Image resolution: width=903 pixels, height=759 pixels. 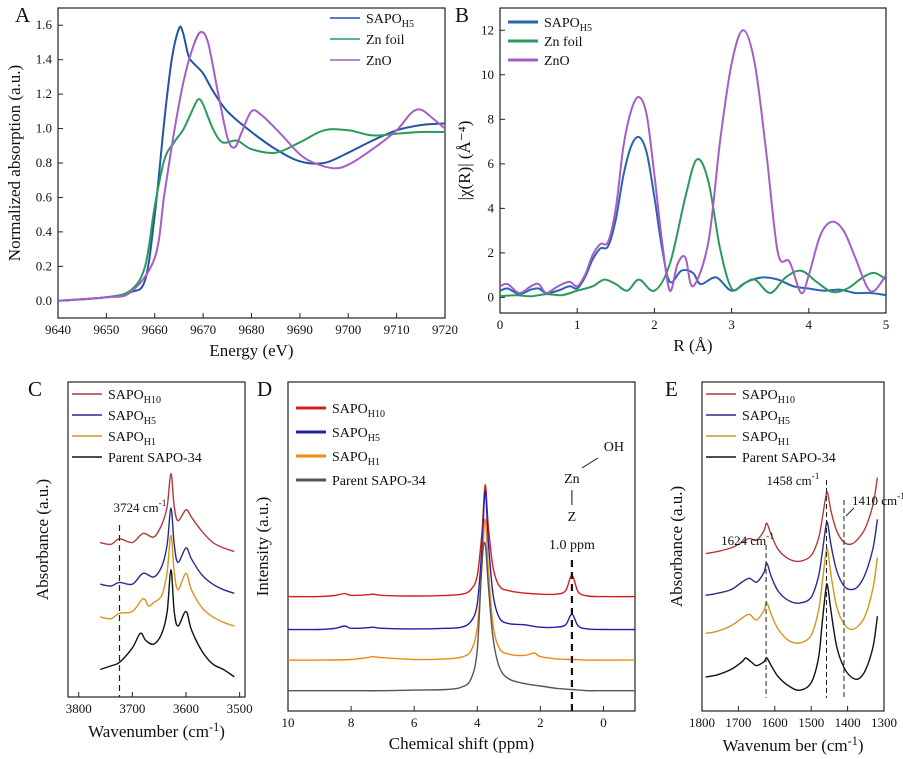 I want to click on annotation-label: 1410 cm-1, so click(x=877, y=500).